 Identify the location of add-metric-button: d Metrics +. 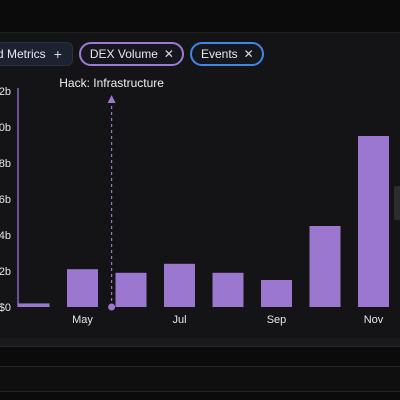
(36, 54).